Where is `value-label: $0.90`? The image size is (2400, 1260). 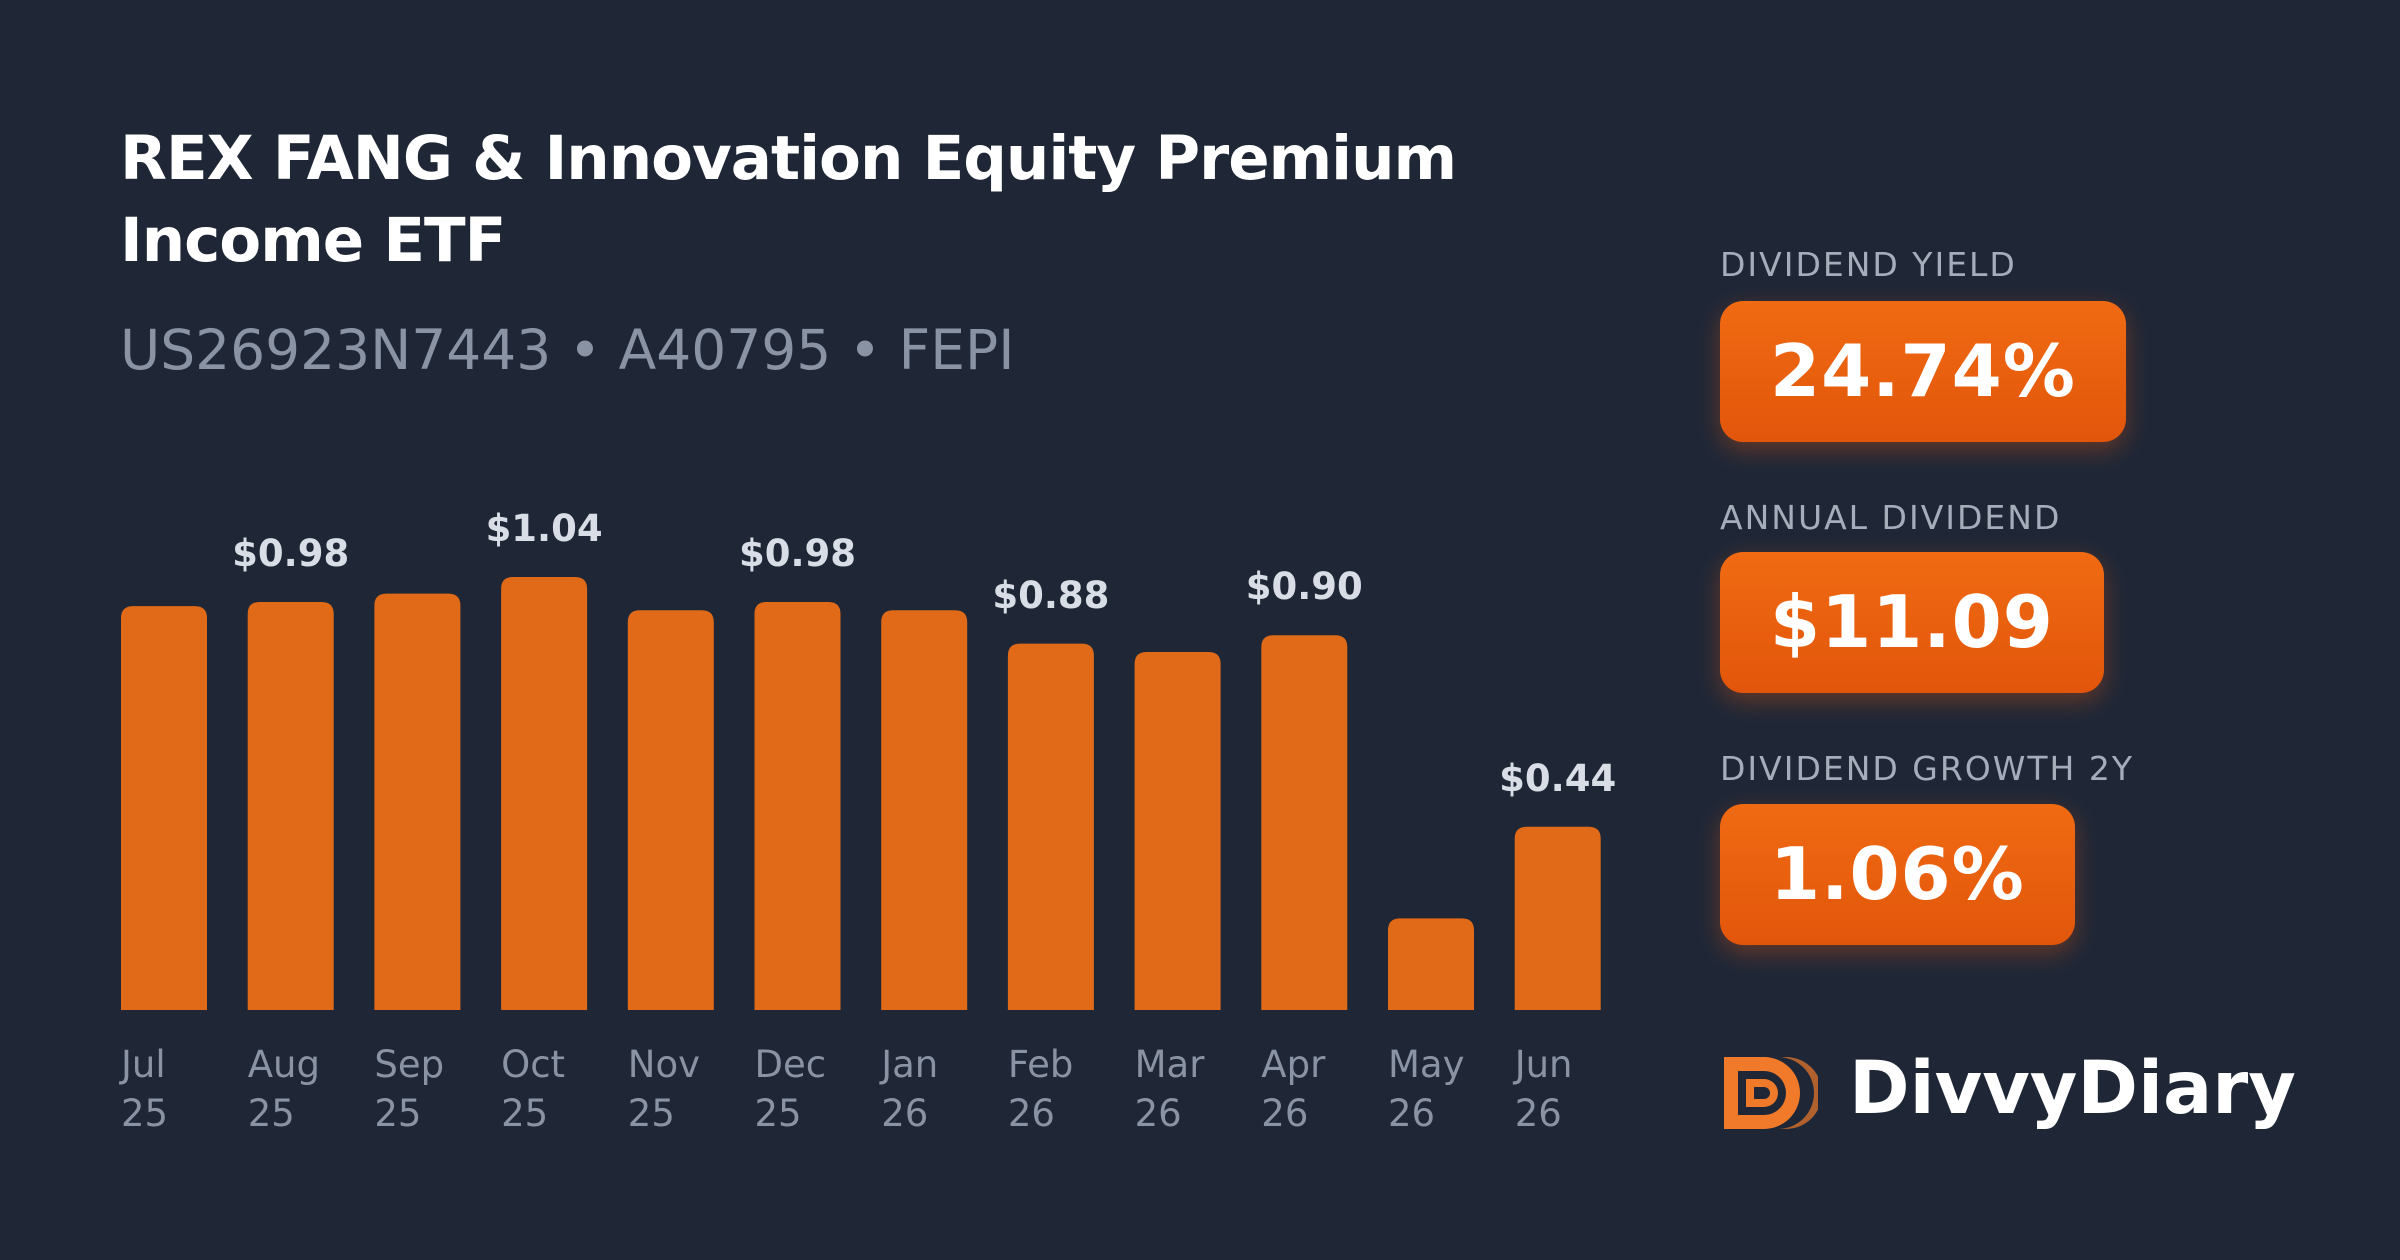 value-label: $0.90 is located at coordinates (1304, 587).